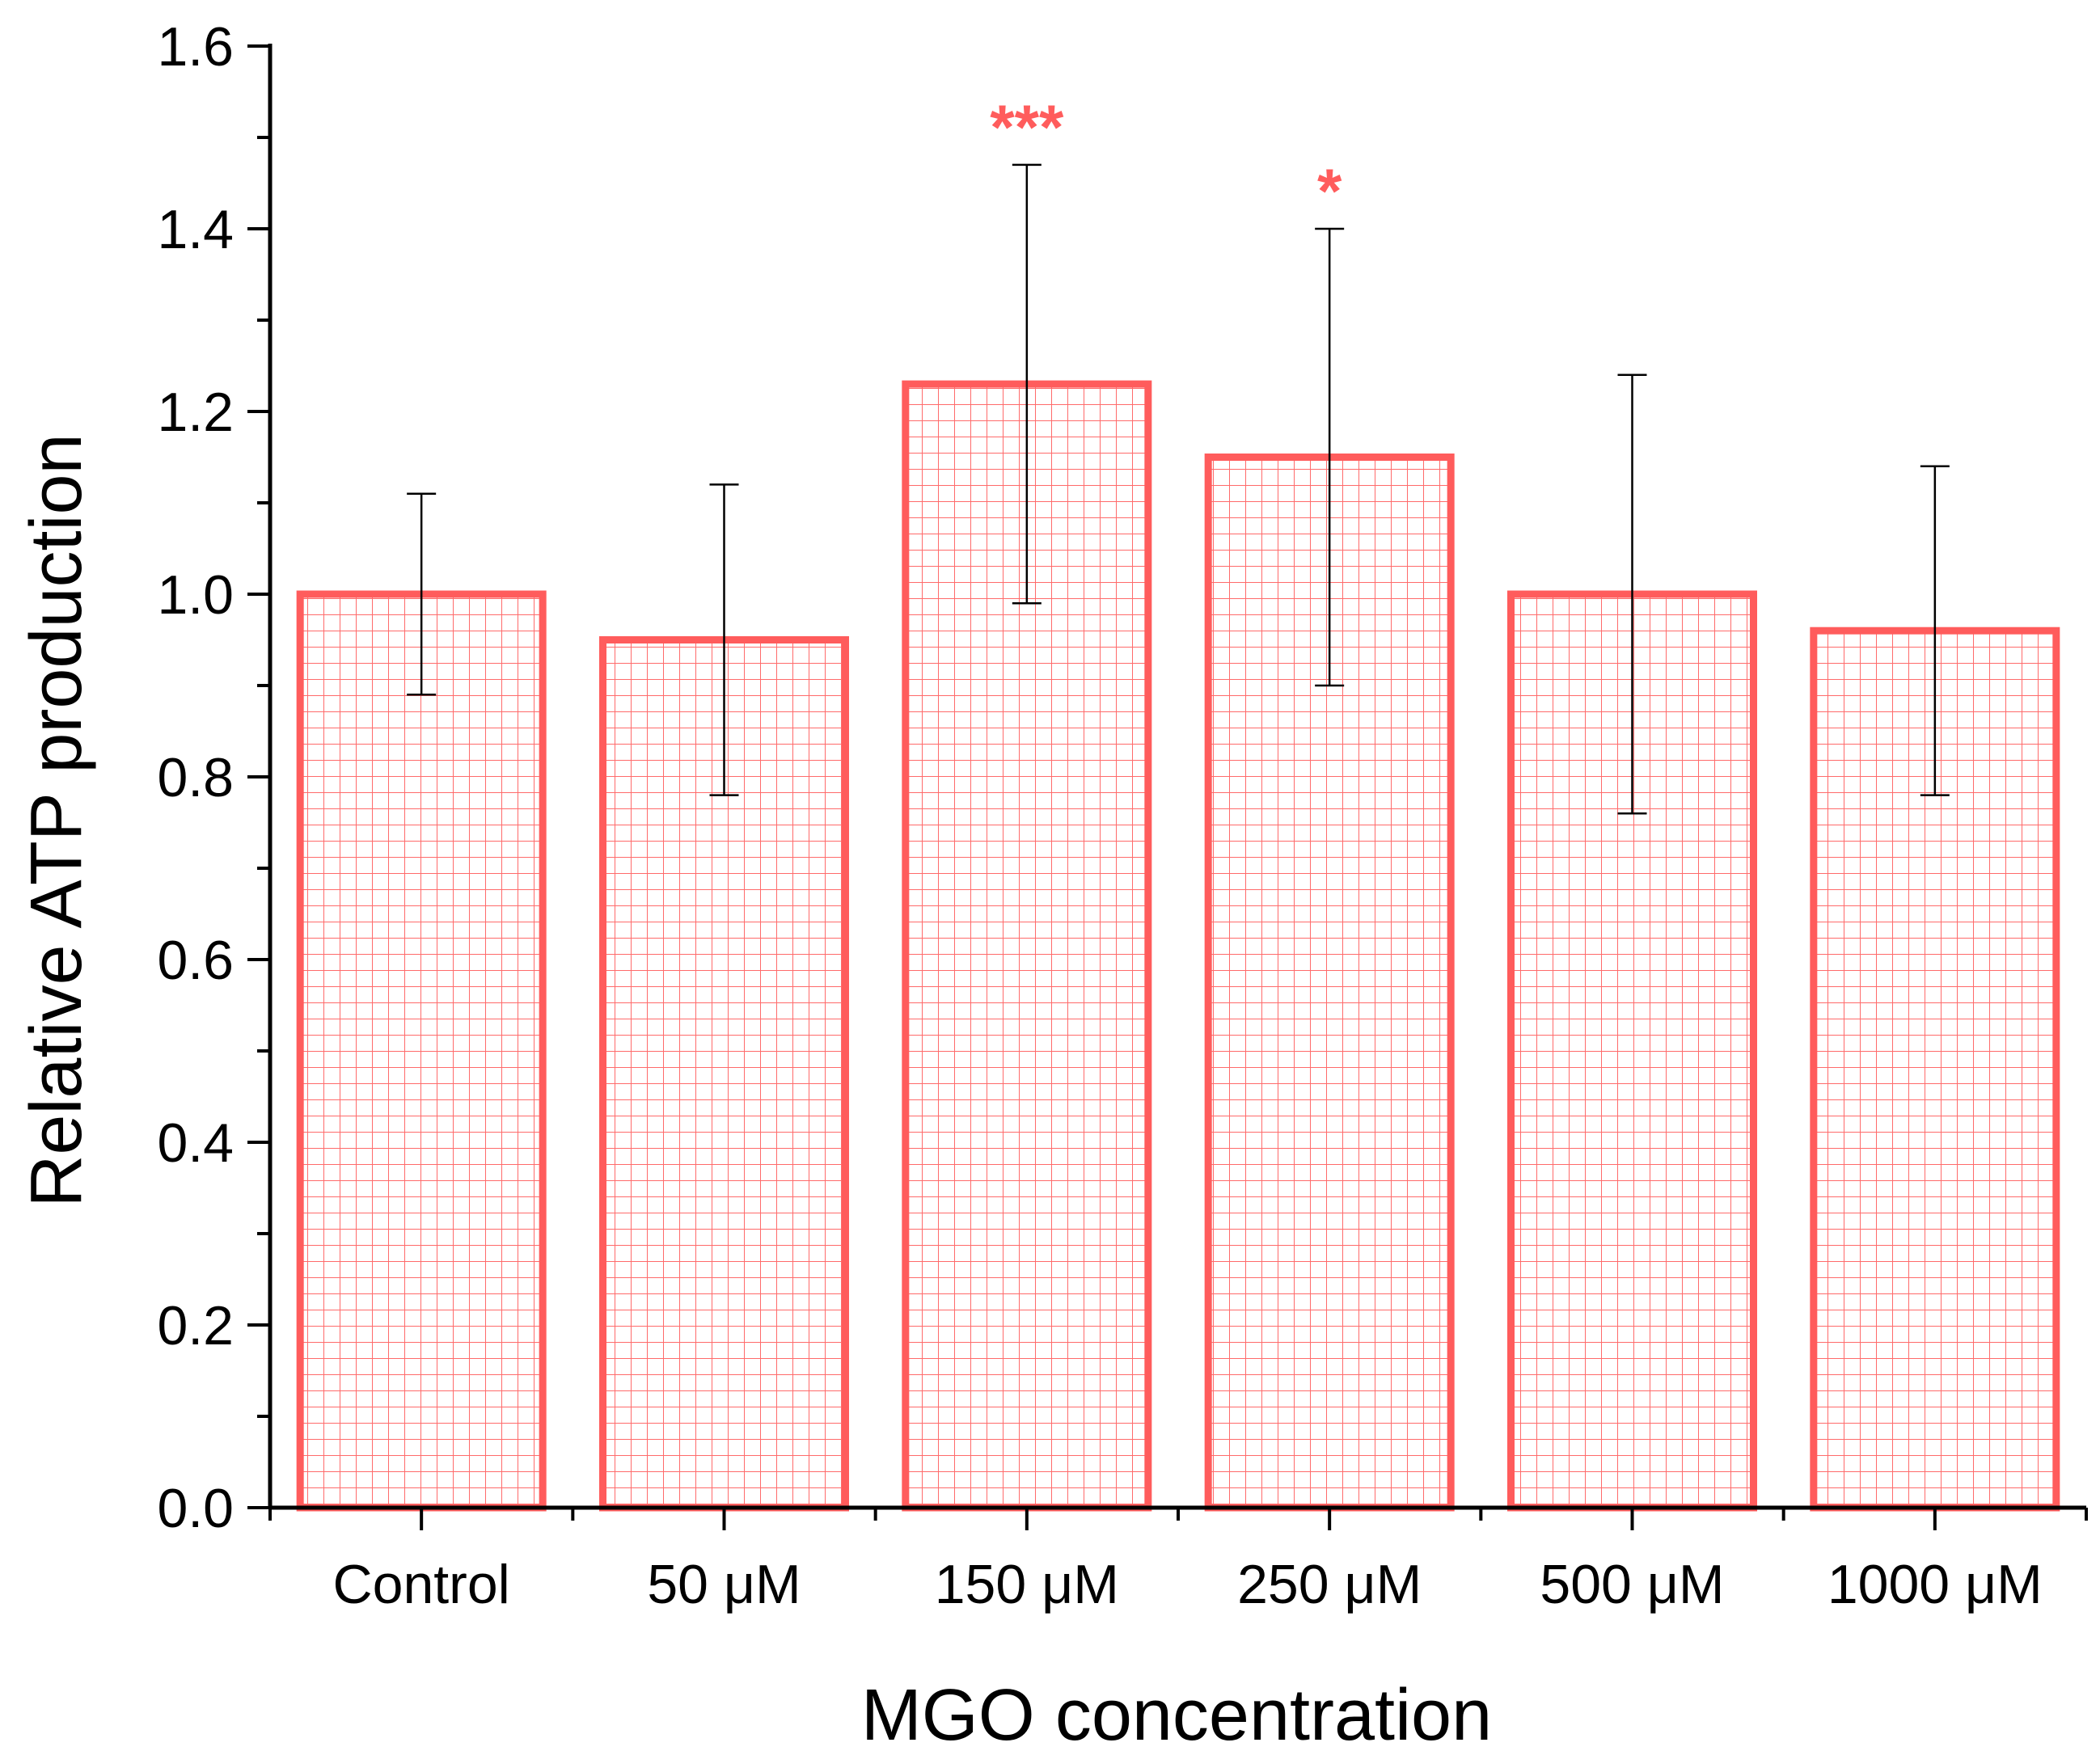  I want to click on significance-label-3: ***, so click(1027, 127).